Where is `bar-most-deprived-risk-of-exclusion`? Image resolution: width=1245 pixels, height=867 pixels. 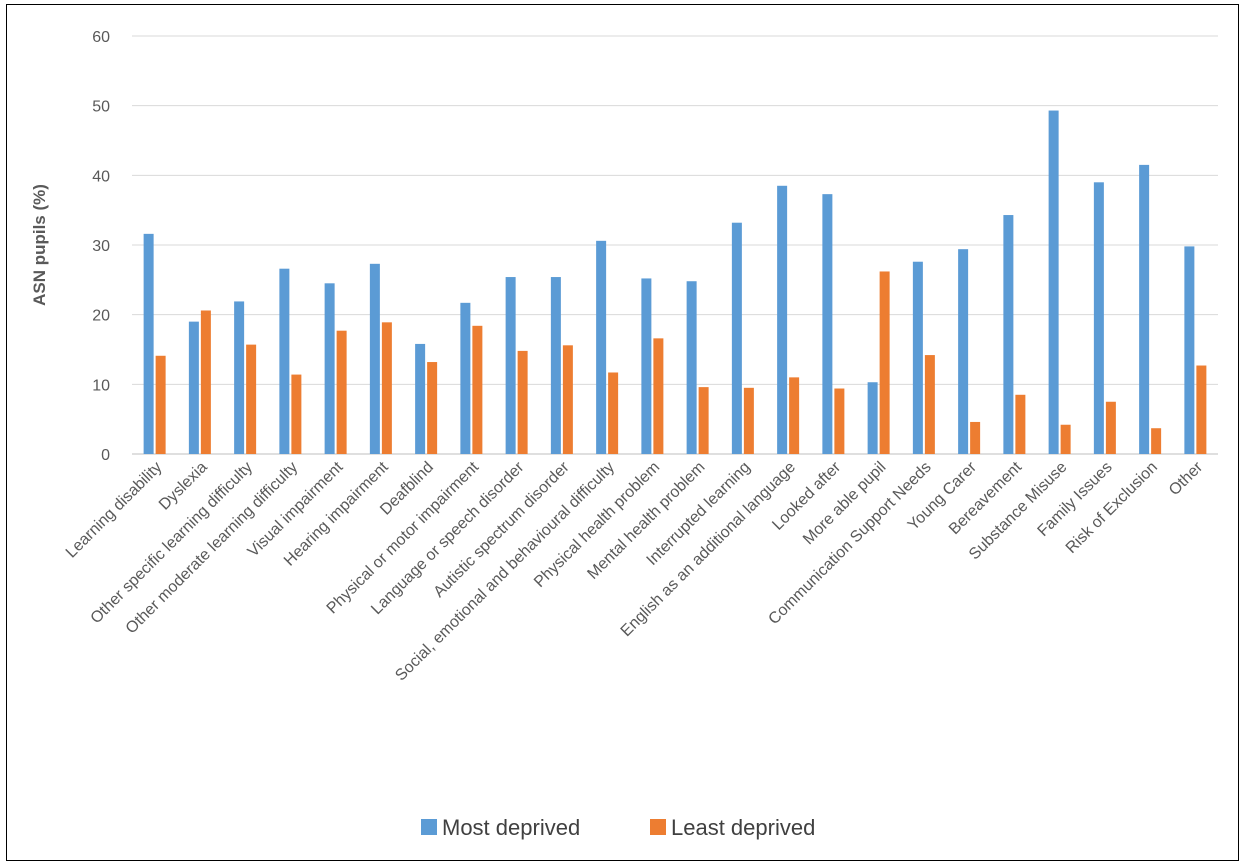 bar-most-deprived-risk-of-exclusion is located at coordinates (1144, 309).